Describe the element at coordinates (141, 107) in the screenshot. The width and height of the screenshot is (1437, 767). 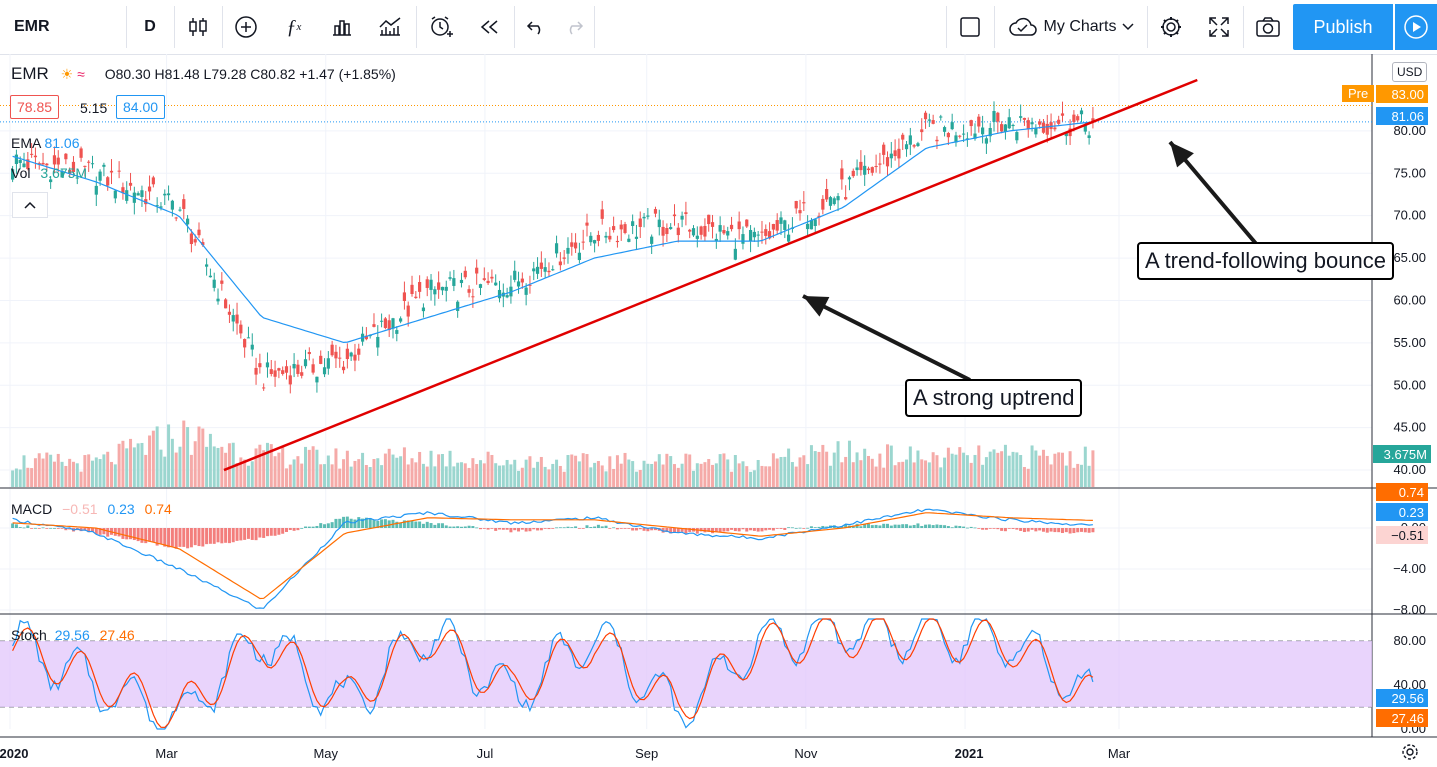
I see `ask-box: 84.00` at that location.